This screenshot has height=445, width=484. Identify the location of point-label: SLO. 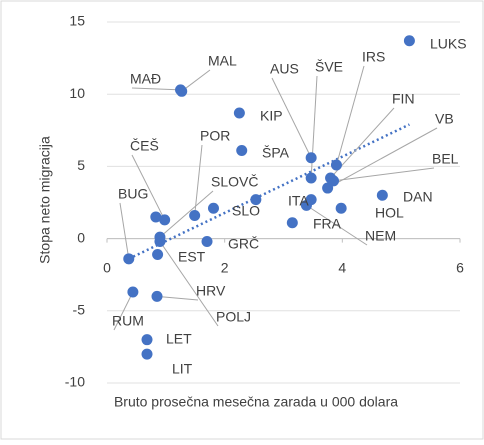
(246, 211).